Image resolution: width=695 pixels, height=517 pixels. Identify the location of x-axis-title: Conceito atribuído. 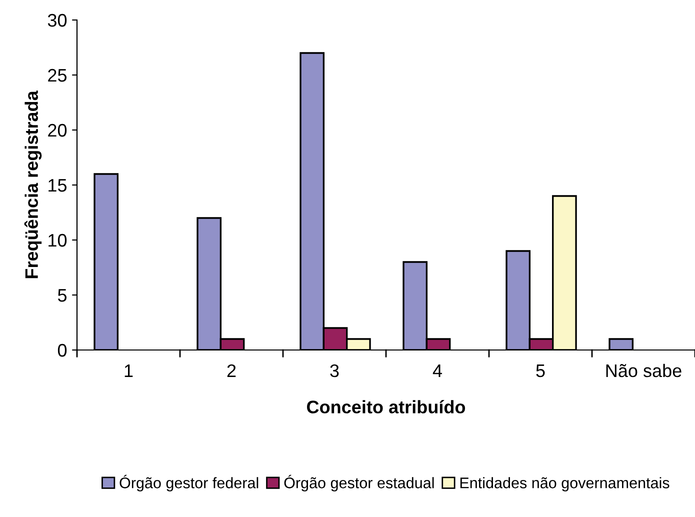
(386, 407).